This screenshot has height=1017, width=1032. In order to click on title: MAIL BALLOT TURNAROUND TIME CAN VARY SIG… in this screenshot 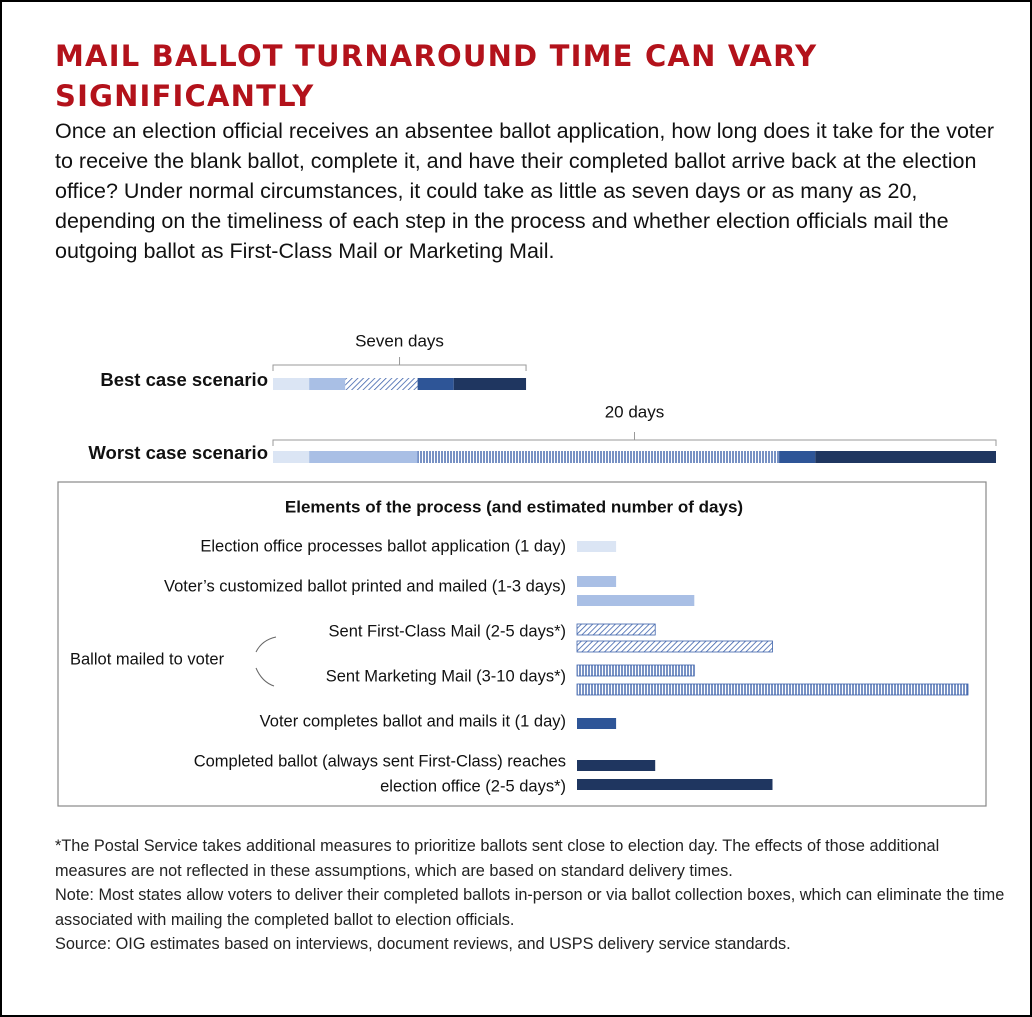, I will do `click(436, 76)`.